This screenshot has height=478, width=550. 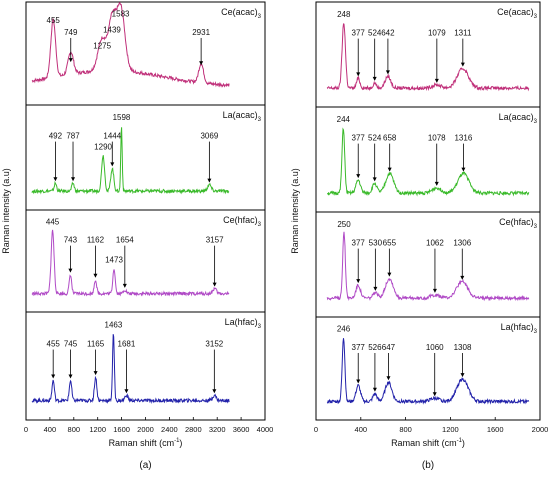 What do you see at coordinates (127, 344) in the screenshot?
I see `peak-label-0-3-4: 1681` at bounding box center [127, 344].